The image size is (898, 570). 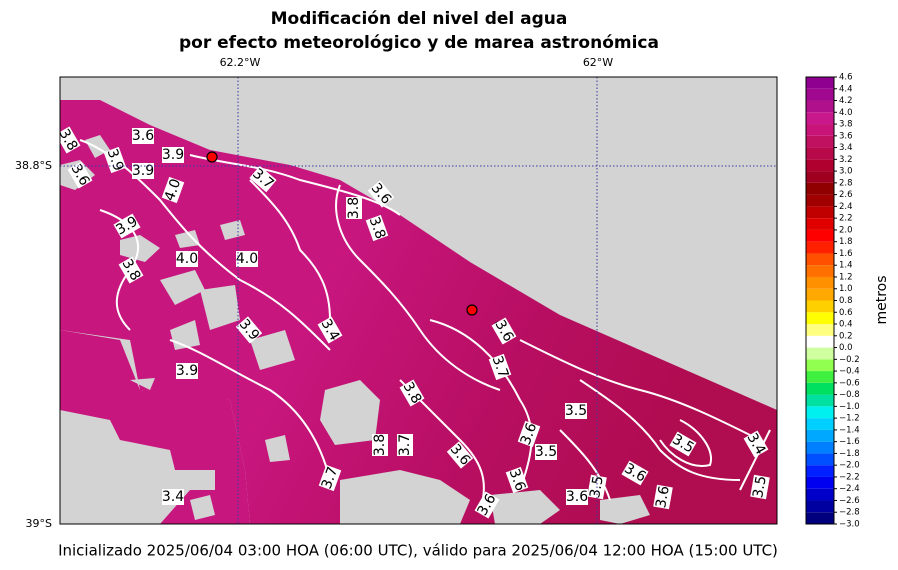 What do you see at coordinates (846, 89) in the screenshot?
I see `colorbar-tick-label: 4.4` at bounding box center [846, 89].